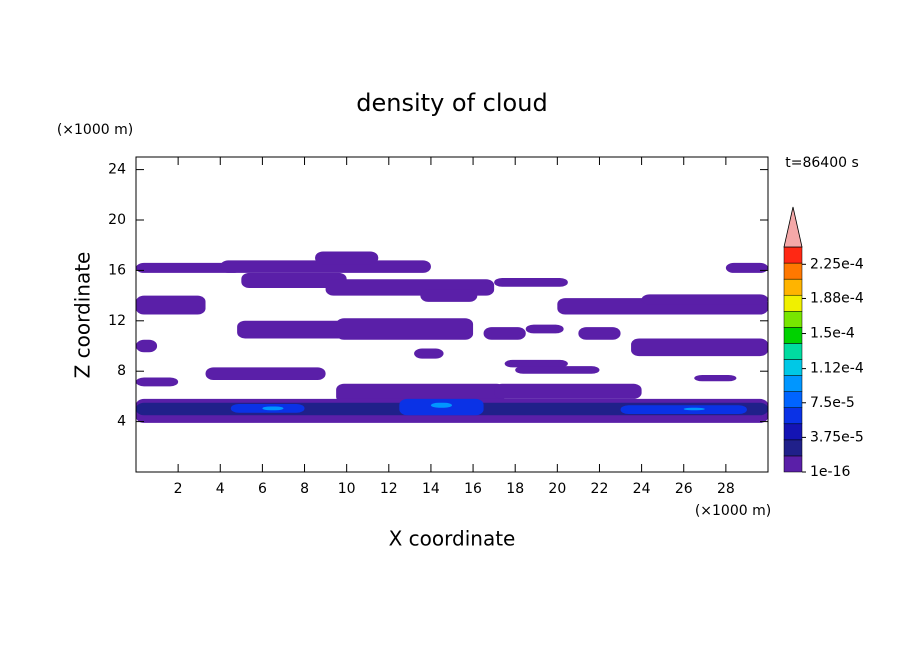 This screenshot has height=654, width=904. What do you see at coordinates (837, 369) in the screenshot?
I see `colorbar-tick-label: 1.12e-4` at bounding box center [837, 369].